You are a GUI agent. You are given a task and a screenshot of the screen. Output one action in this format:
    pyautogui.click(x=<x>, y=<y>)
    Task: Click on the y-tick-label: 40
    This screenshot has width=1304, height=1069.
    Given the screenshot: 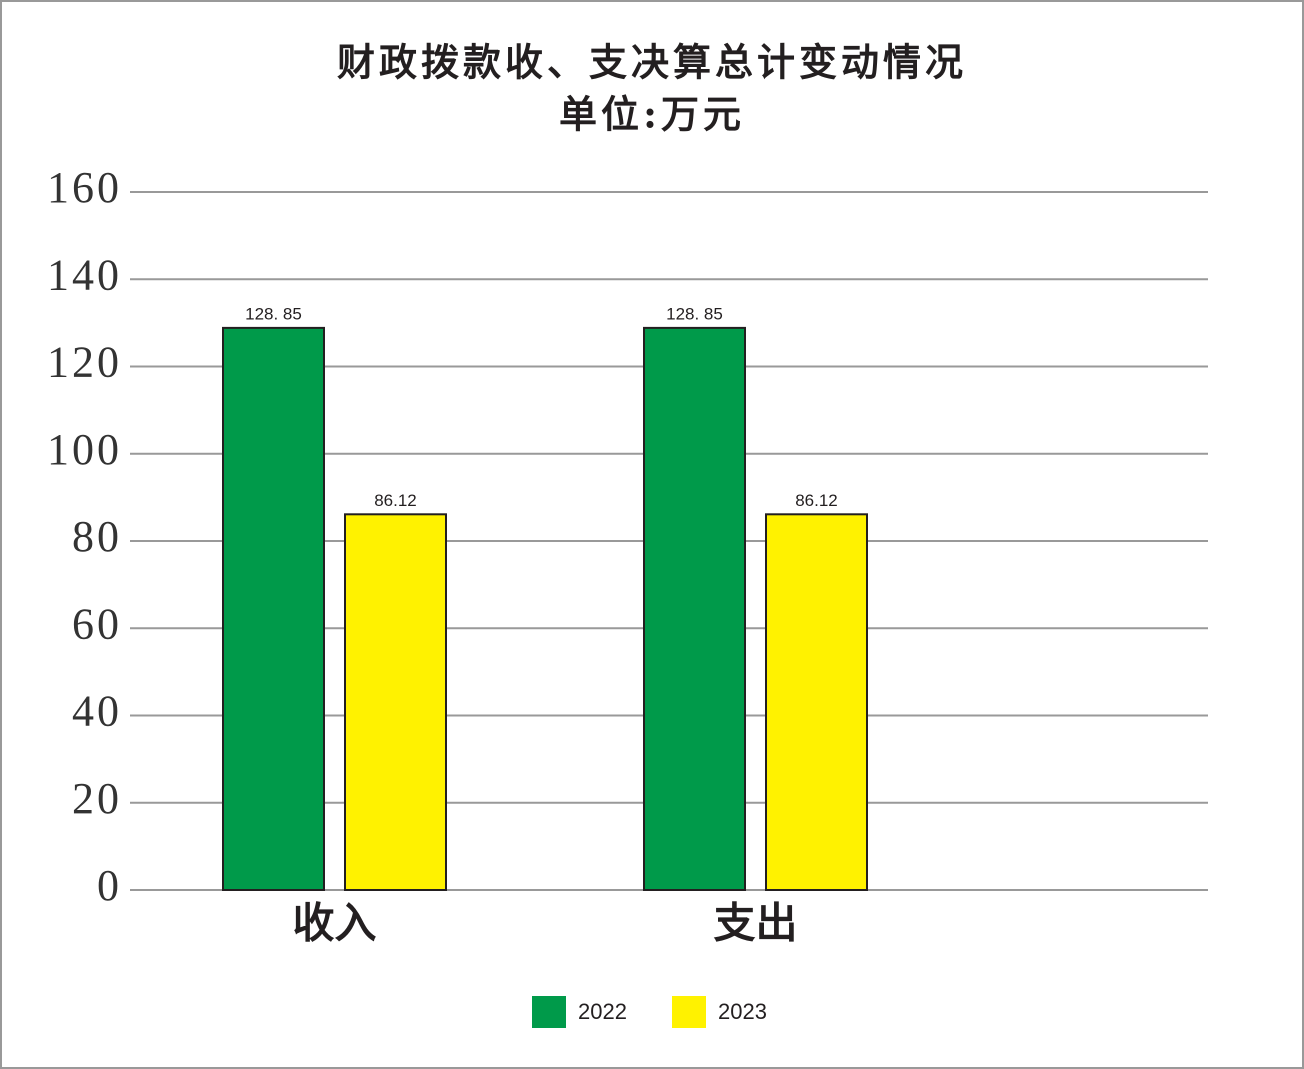 What is the action you would take?
    pyautogui.click(x=97, y=711)
    